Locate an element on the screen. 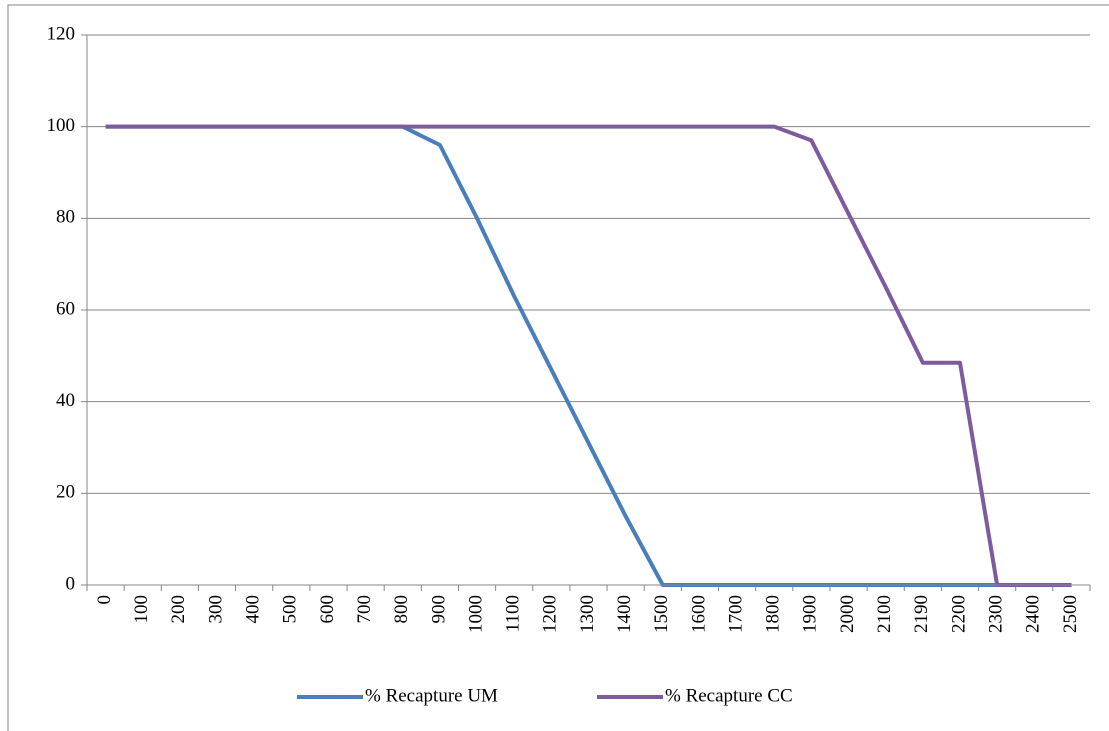 This screenshot has width=1109, height=731. x-tick-label: 1800 is located at coordinates (773, 614).